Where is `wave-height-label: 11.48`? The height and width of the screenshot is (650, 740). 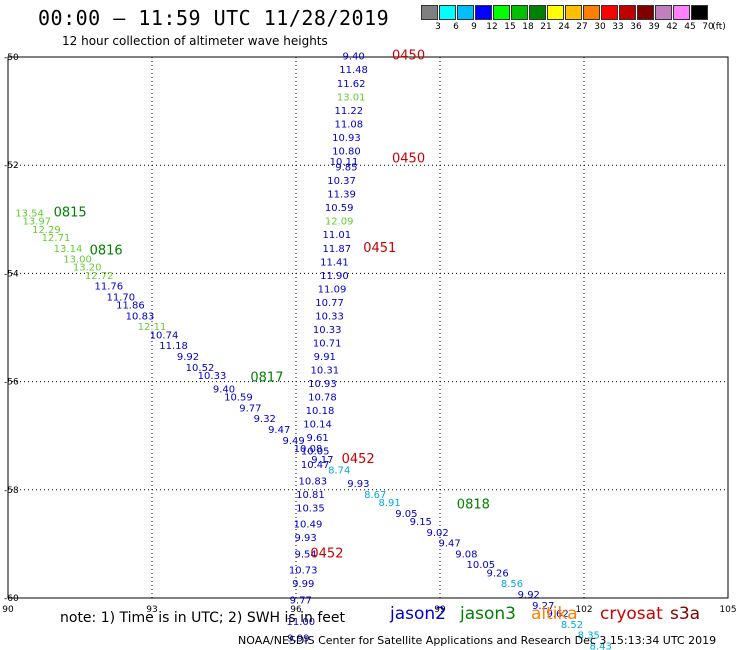 wave-height-label: 11.48 is located at coordinates (353, 70).